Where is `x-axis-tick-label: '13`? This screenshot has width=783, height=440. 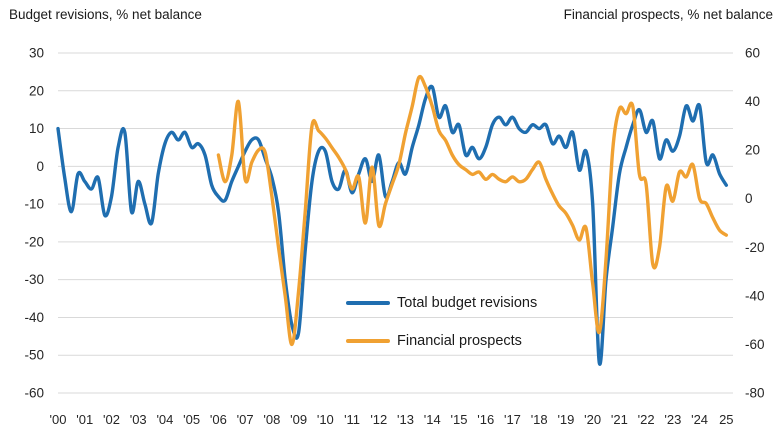 x-axis-tick-label: '13 is located at coordinates (405, 419).